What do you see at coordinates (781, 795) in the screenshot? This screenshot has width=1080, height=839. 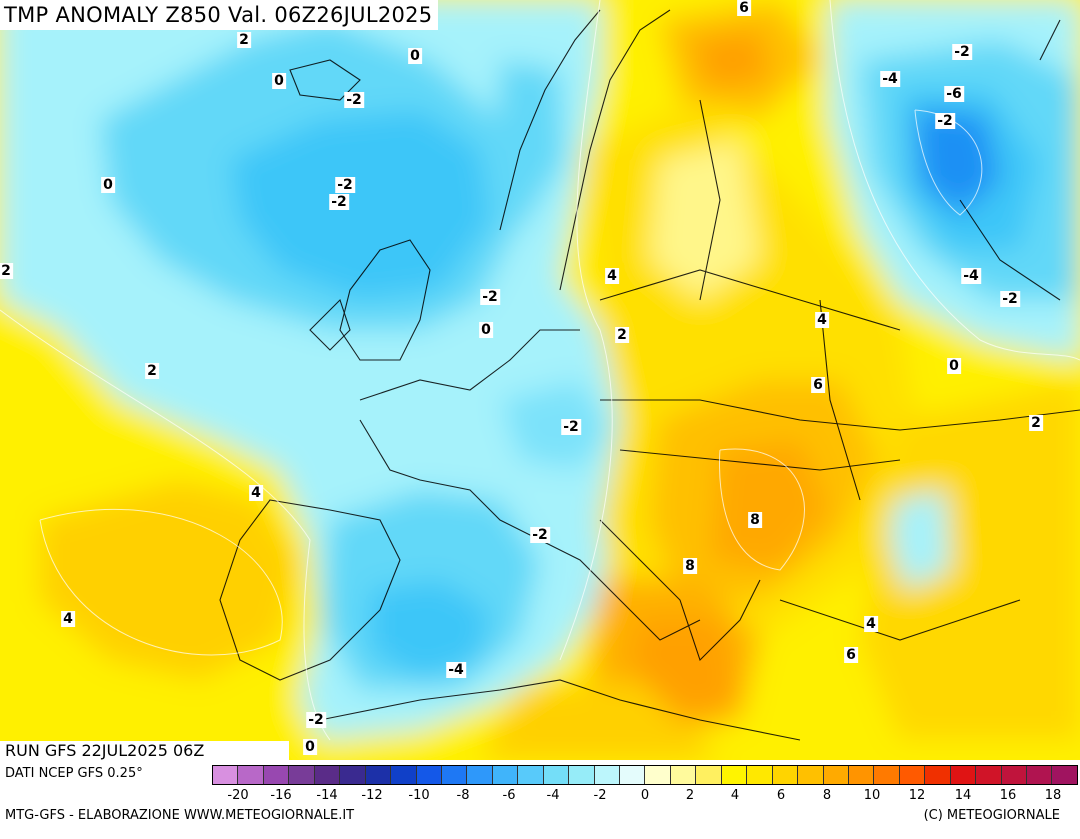 I see `colorbar-tick-label: 6` at bounding box center [781, 795].